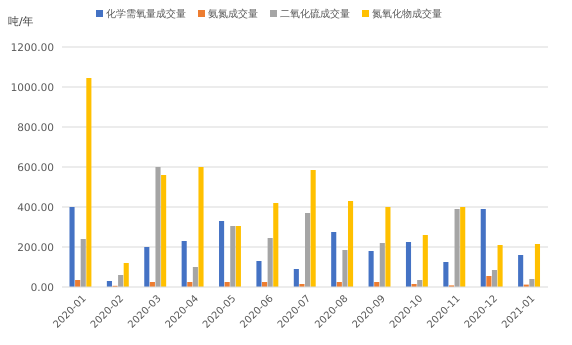 Image resolution: width=572 pixels, height=345 pixels. Describe the element at coordinates (233, 14) in the screenshot. I see `legend-label: 氨氮成交量` at that location.